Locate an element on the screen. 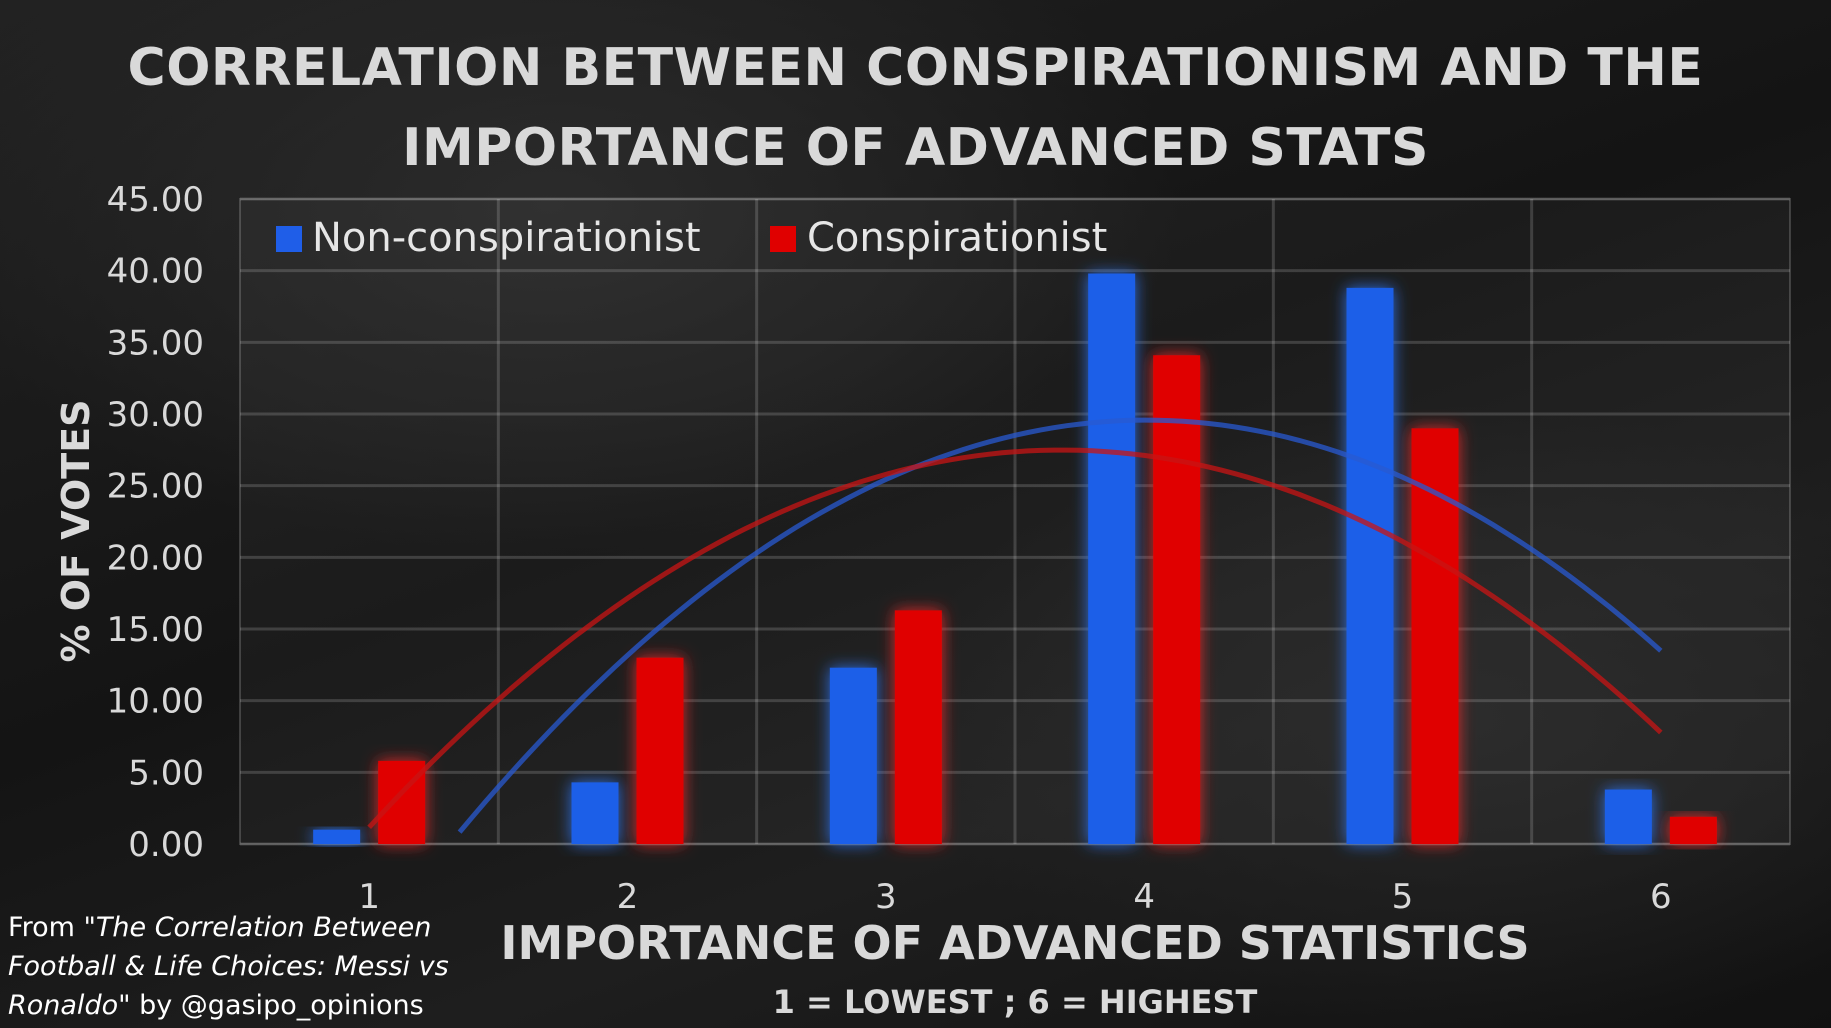  x-tick-label: 5 is located at coordinates (1403, 897).